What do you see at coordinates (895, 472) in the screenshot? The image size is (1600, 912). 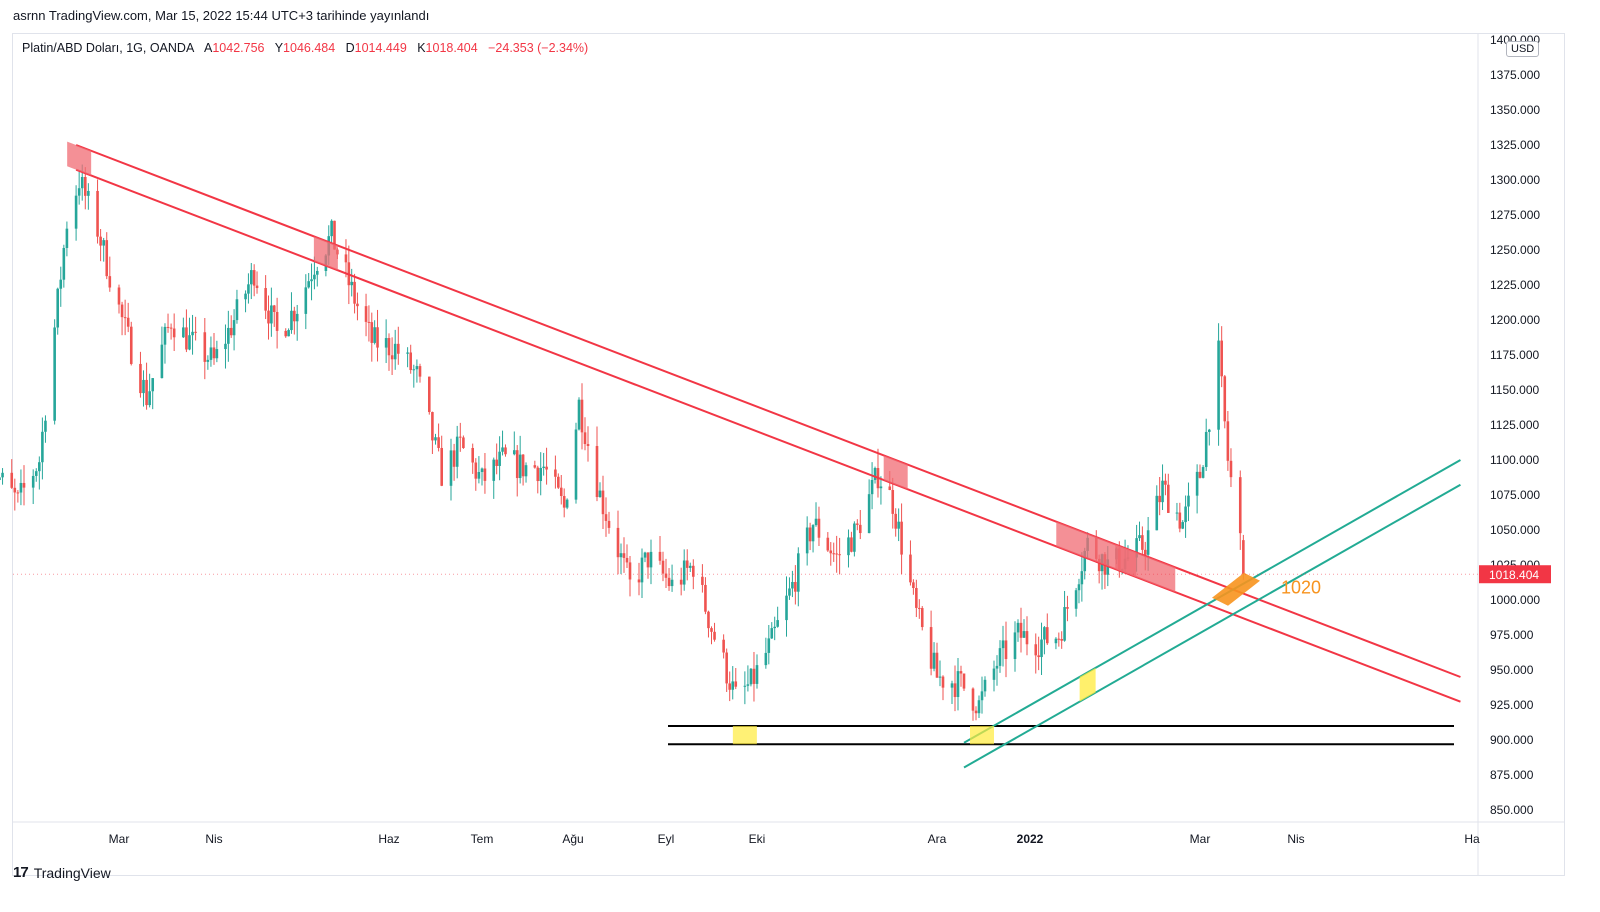 I see `resistance-touch-highlight` at bounding box center [895, 472].